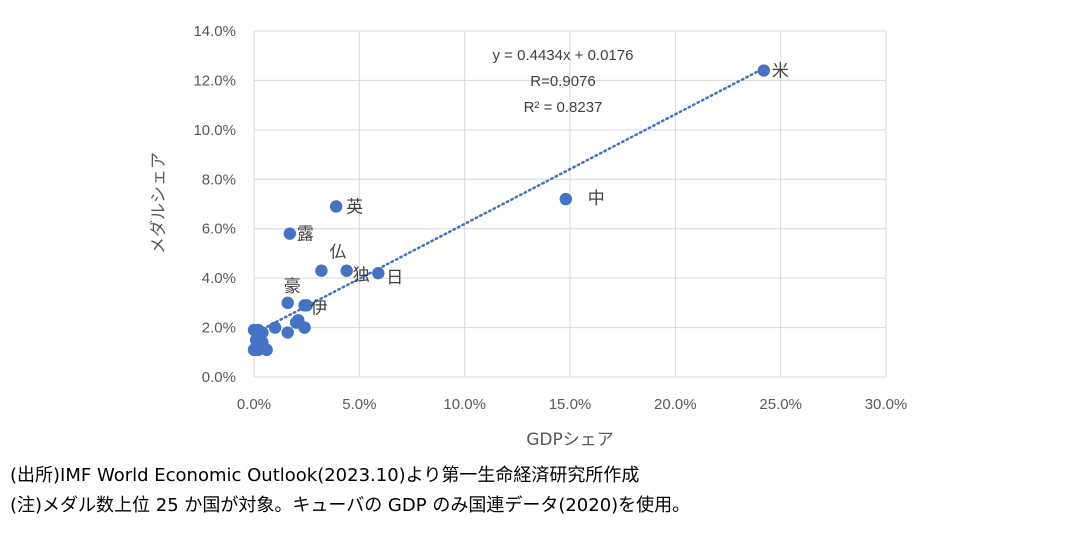 This screenshot has width=1072, height=548. What do you see at coordinates (359, 404) in the screenshot?
I see `x-tick-label: 5.0%` at bounding box center [359, 404].